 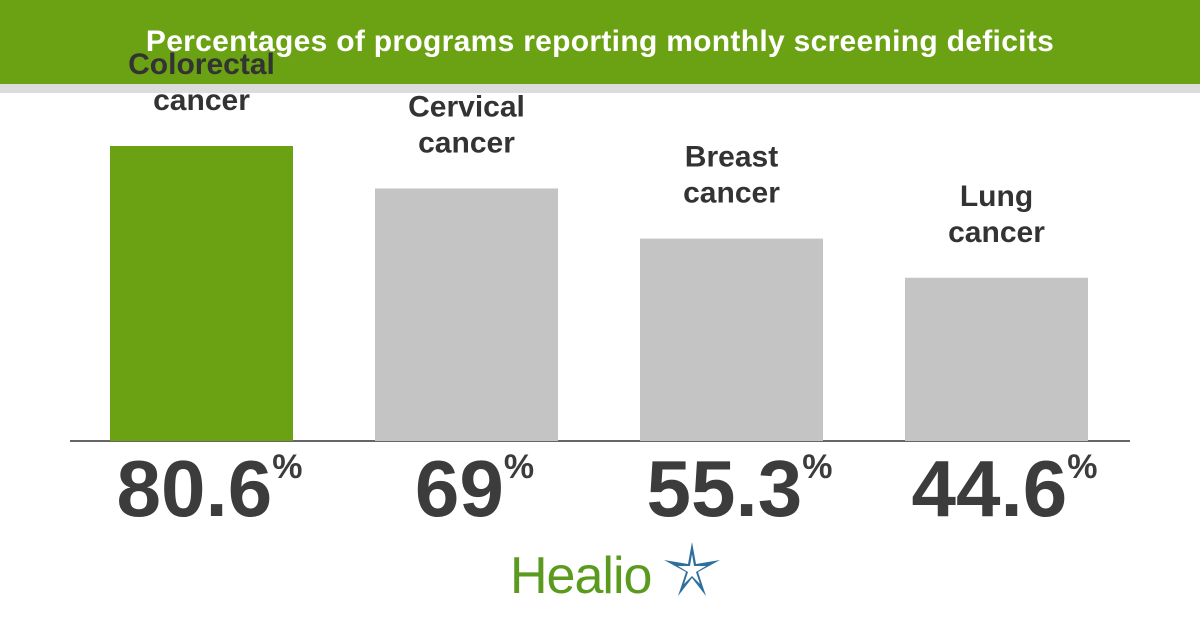 I want to click on category-label-1-0: Cervical, so click(x=466, y=106).